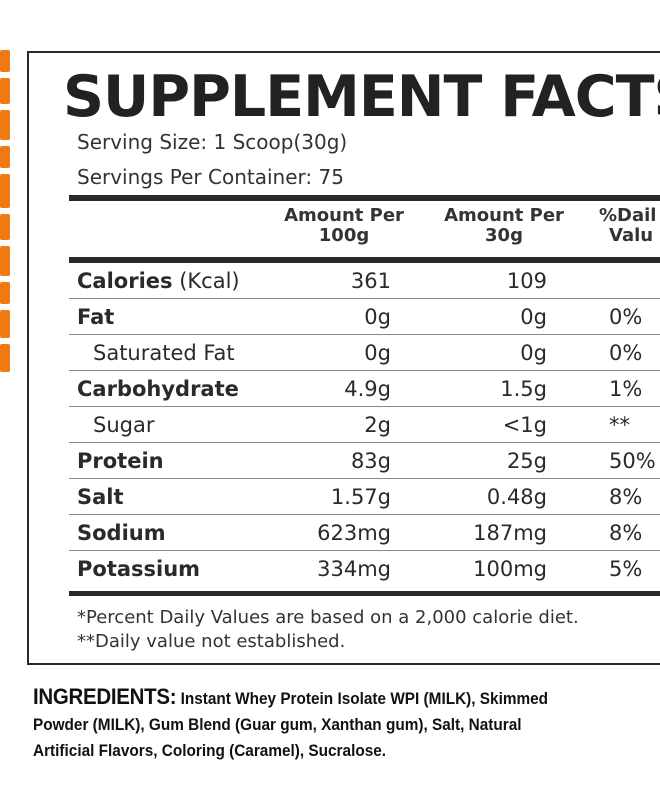 The width and height of the screenshot is (660, 800). Describe the element at coordinates (139, 569) in the screenshot. I see `nutrient-name: Potassium` at that location.